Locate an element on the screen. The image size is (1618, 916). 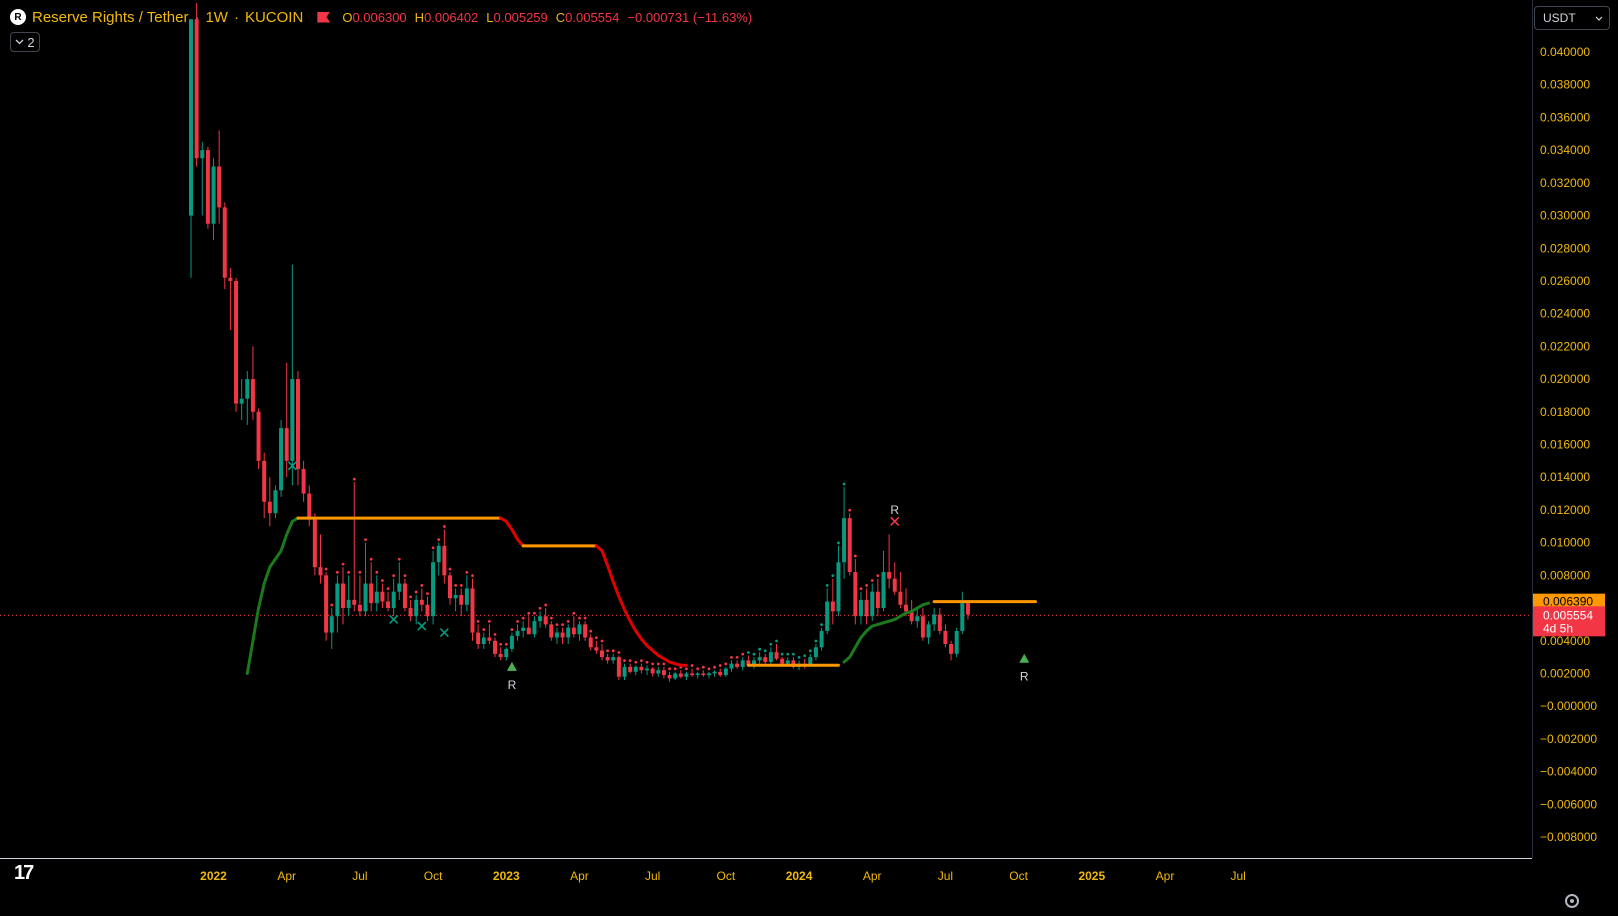
price-tick-label: −0.006000 is located at coordinates (1568, 804).